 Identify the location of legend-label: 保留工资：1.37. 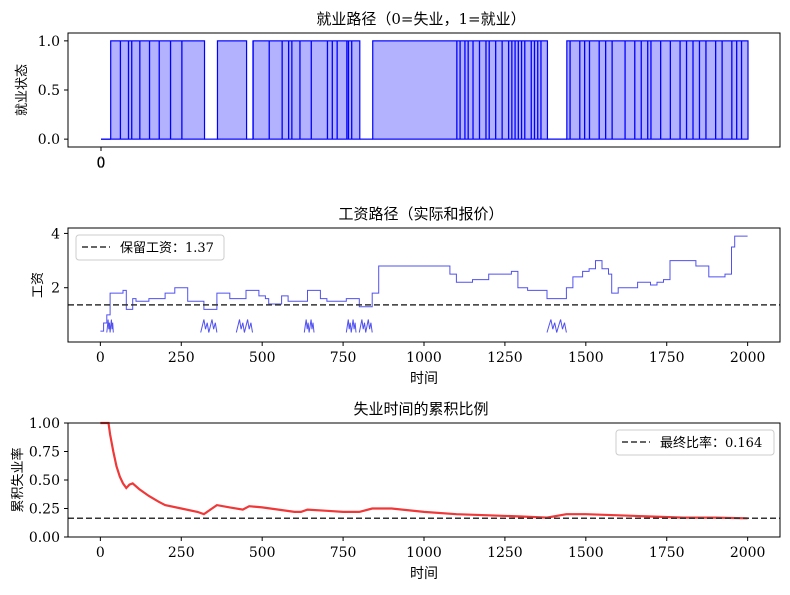
(167, 248).